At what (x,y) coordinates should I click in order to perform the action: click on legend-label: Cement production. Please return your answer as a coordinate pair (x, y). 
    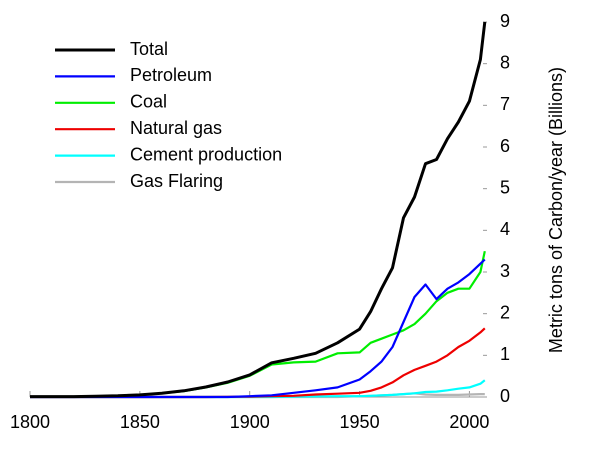
    Looking at the image, I should click on (206, 154).